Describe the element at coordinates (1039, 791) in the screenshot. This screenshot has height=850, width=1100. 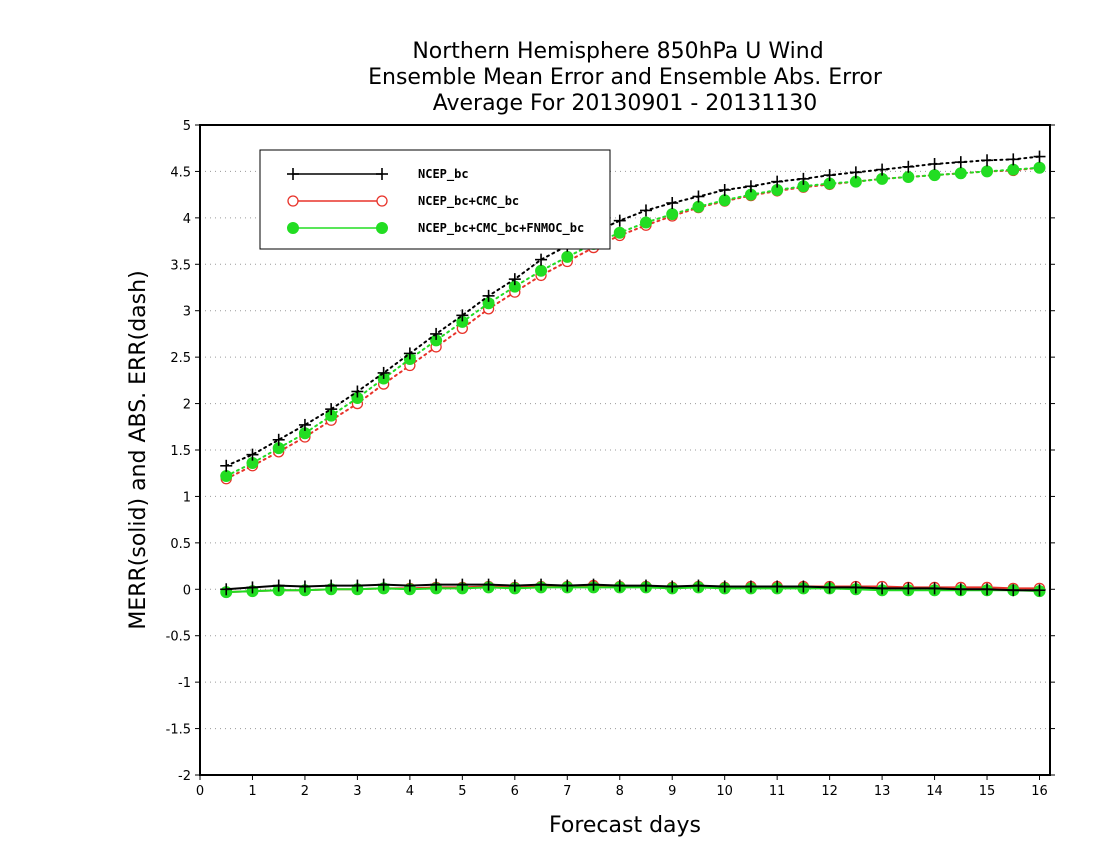
I see `x-tick-label: 16` at that location.